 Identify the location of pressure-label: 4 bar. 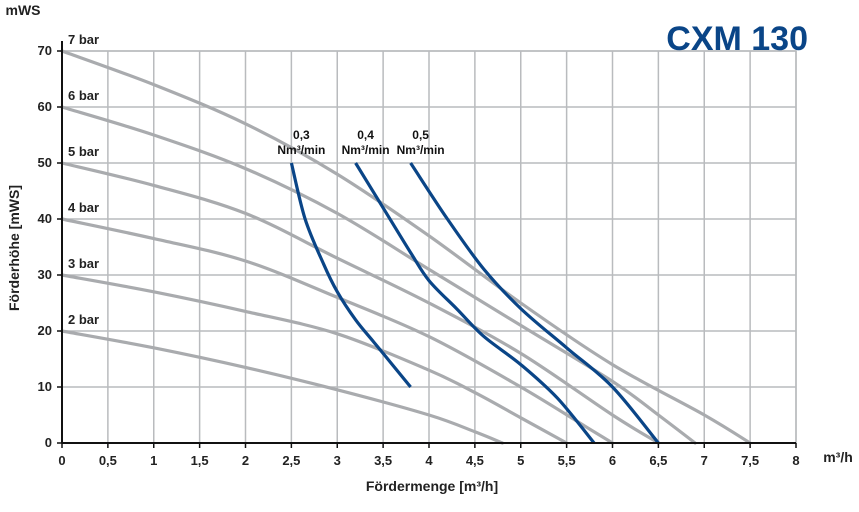
(83, 207).